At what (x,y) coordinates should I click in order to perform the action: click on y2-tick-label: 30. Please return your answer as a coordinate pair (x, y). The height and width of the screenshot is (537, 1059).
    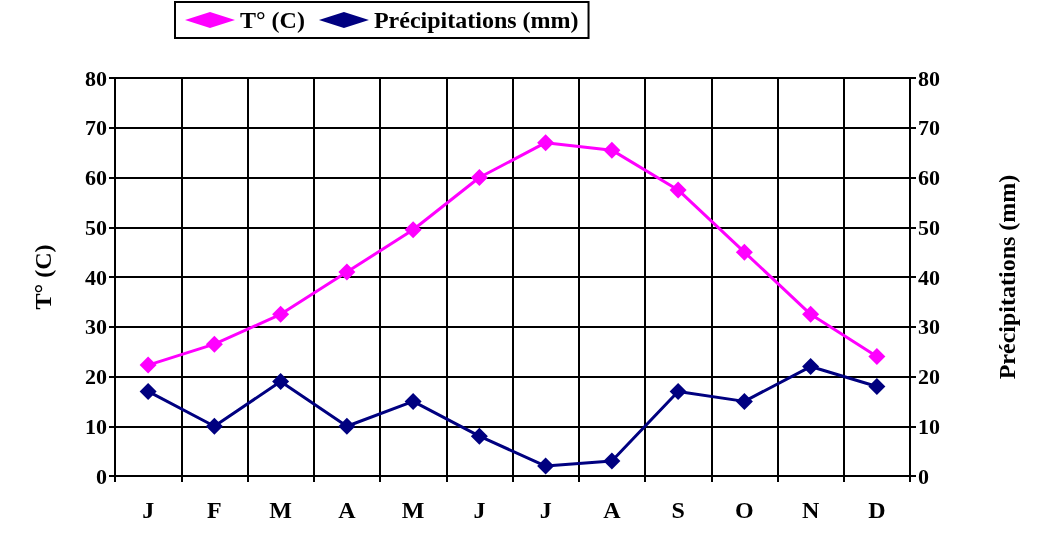
    Looking at the image, I should click on (929, 327).